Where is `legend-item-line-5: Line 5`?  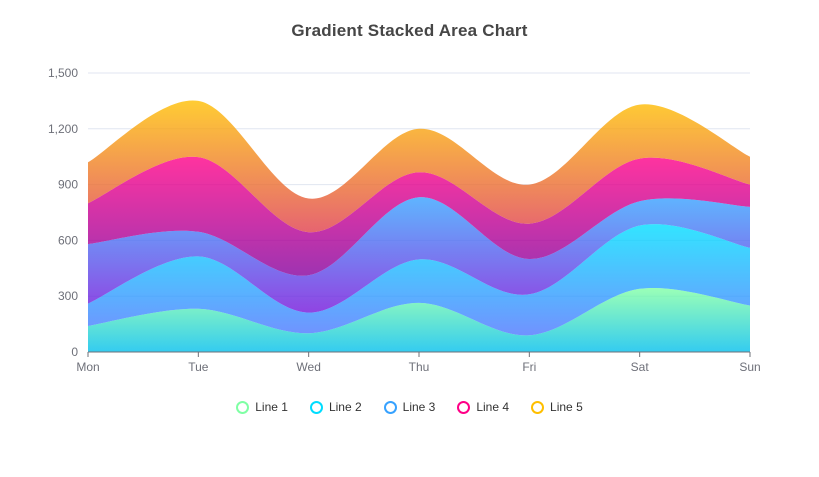
legend-item-line-5: Line 5 is located at coordinates (557, 407).